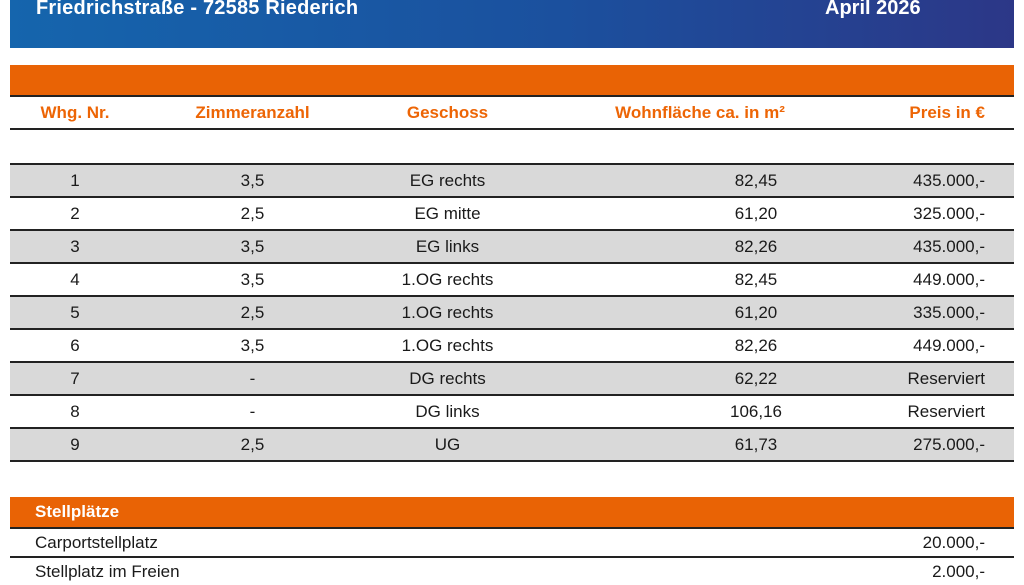  What do you see at coordinates (512, 412) in the screenshot?
I see `table-row: 8 - DG links 106,16 Reserviert` at bounding box center [512, 412].